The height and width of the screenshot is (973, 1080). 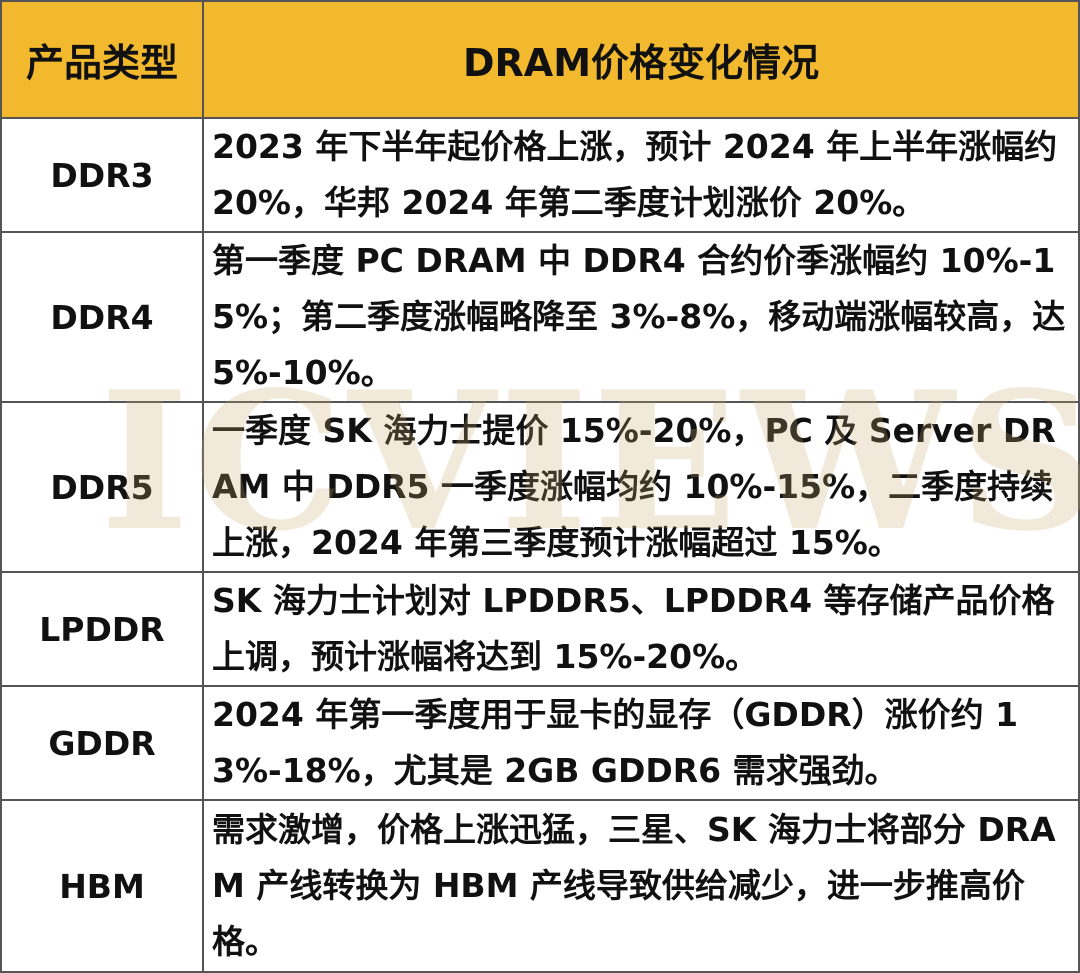 What do you see at coordinates (641, 59) in the screenshot?
I see `header-cell: DRAM价格变化情况` at bounding box center [641, 59].